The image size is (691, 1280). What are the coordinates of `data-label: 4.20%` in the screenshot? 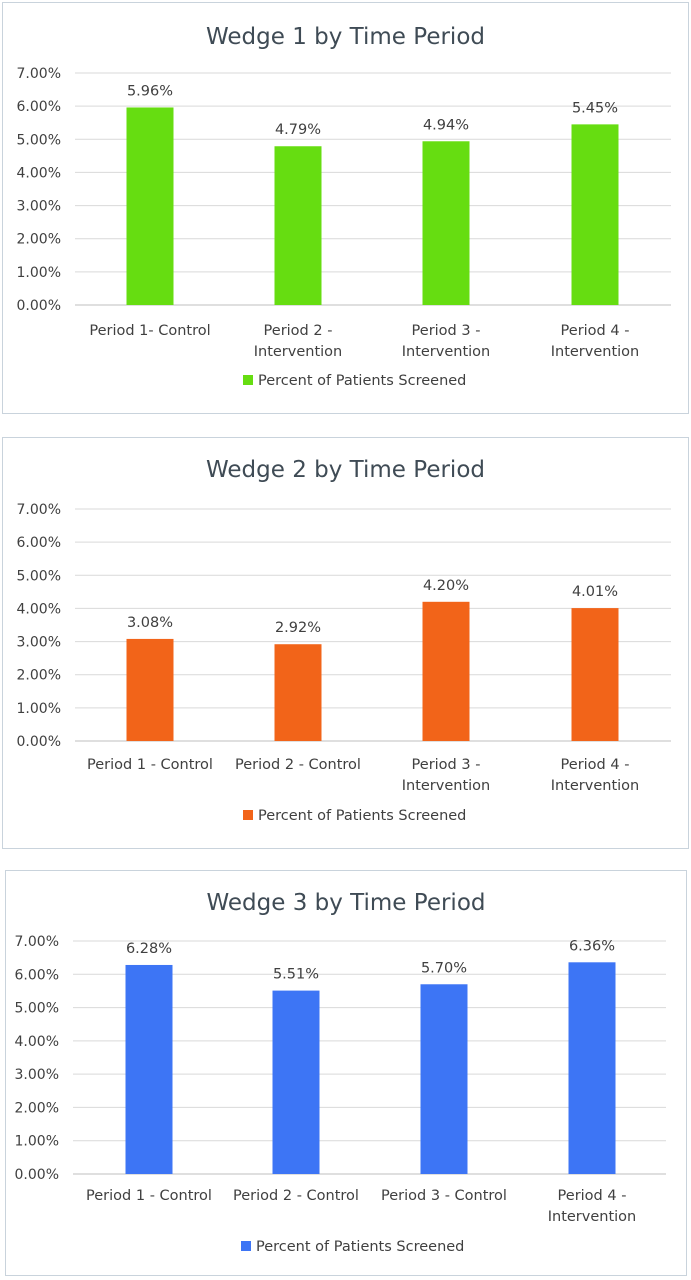 It's located at (446, 586).